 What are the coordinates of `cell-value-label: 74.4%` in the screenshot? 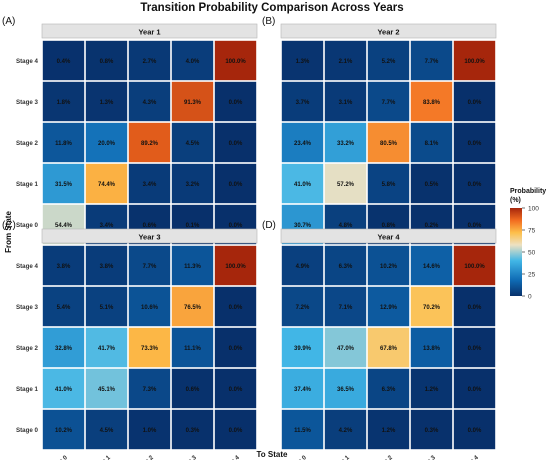 It's located at (107, 185).